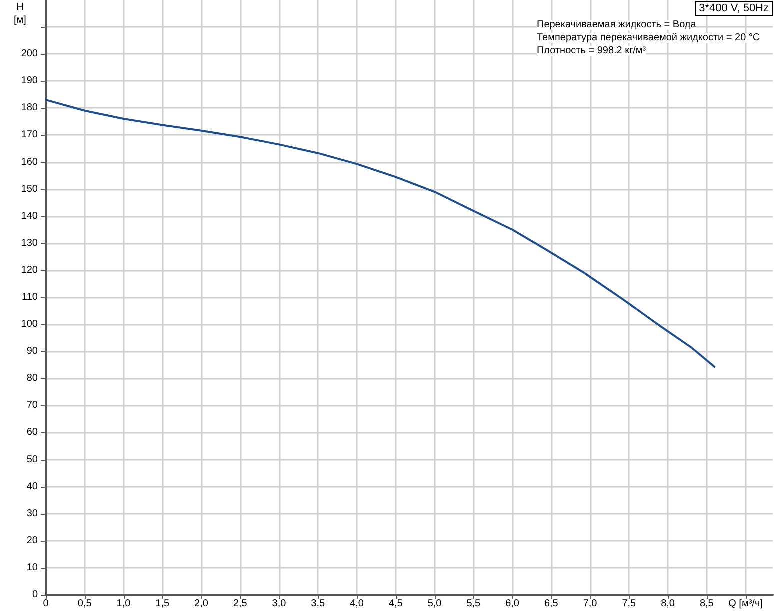 The height and width of the screenshot is (611, 774). Describe the element at coordinates (357, 604) in the screenshot. I see `x-tick-label: 4,0` at that location.